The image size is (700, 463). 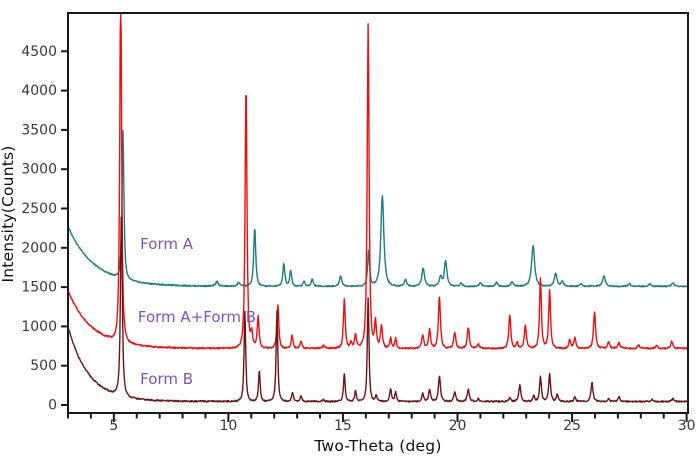 What do you see at coordinates (39, 209) in the screenshot?
I see `y-tick-label-2500: 2500` at bounding box center [39, 209].